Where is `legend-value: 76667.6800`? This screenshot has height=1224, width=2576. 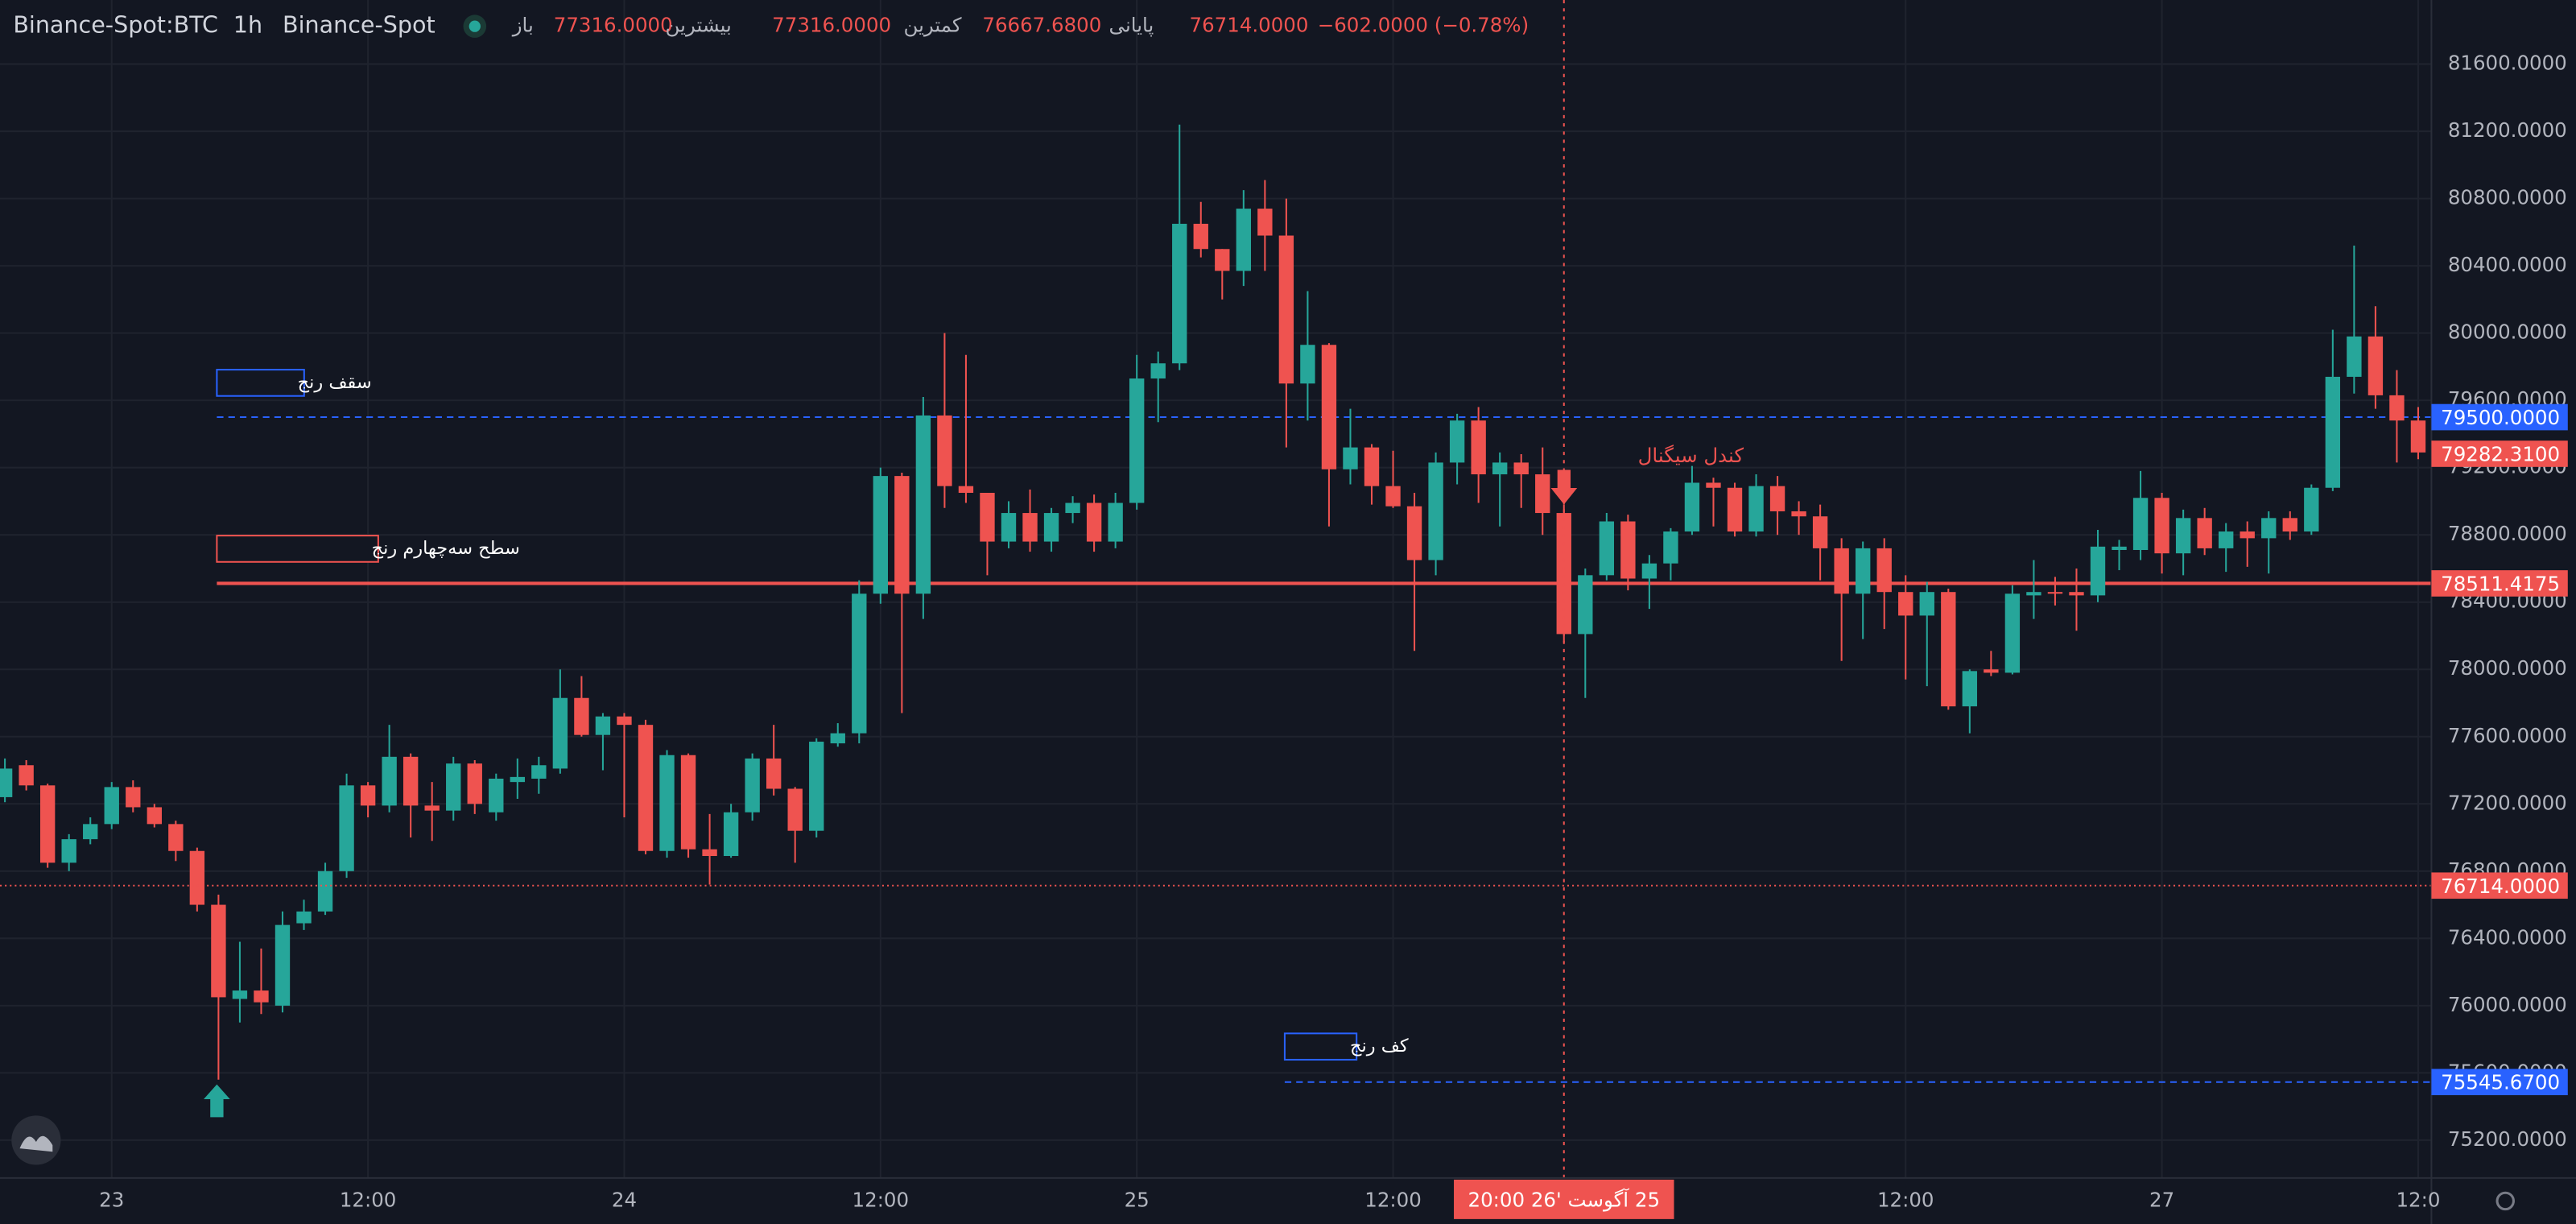 legend-value: 76667.6800 is located at coordinates (1041, 25).